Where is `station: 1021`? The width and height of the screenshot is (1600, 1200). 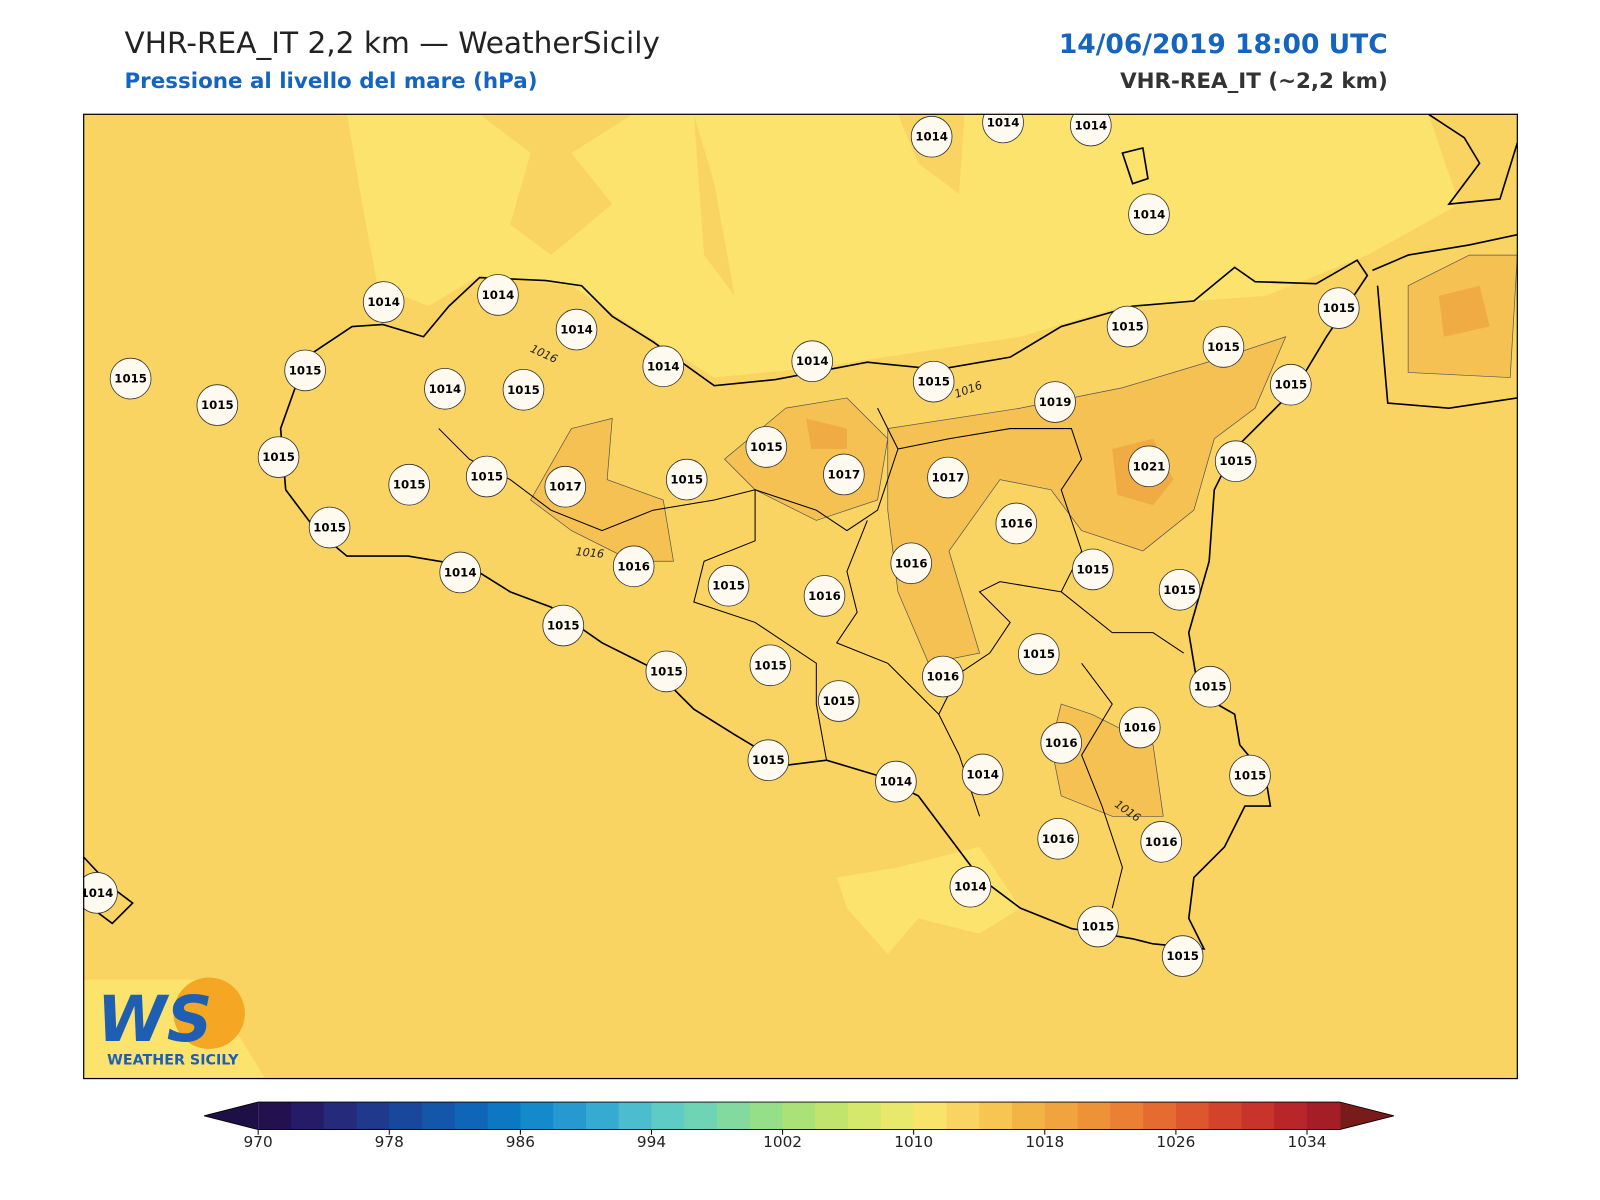
station: 1021 is located at coordinates (1149, 466).